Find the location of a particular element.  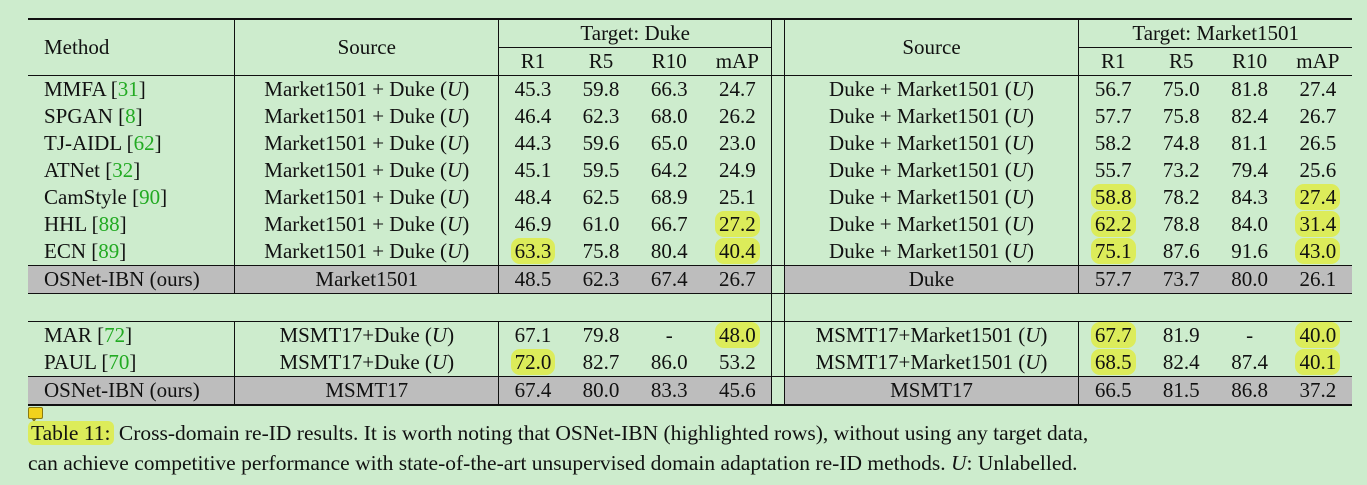

value: 81.8 is located at coordinates (1249, 89).